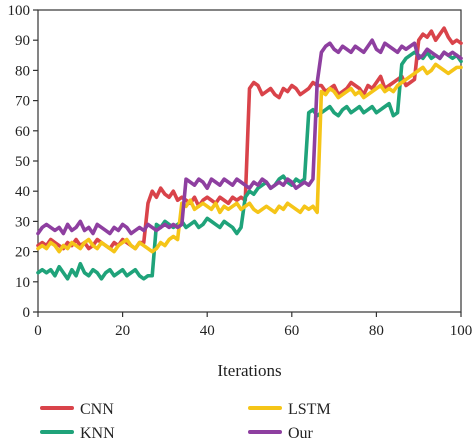 This screenshot has height=448, width=474. I want to click on legend-label-knn: KNN, so click(97, 433).